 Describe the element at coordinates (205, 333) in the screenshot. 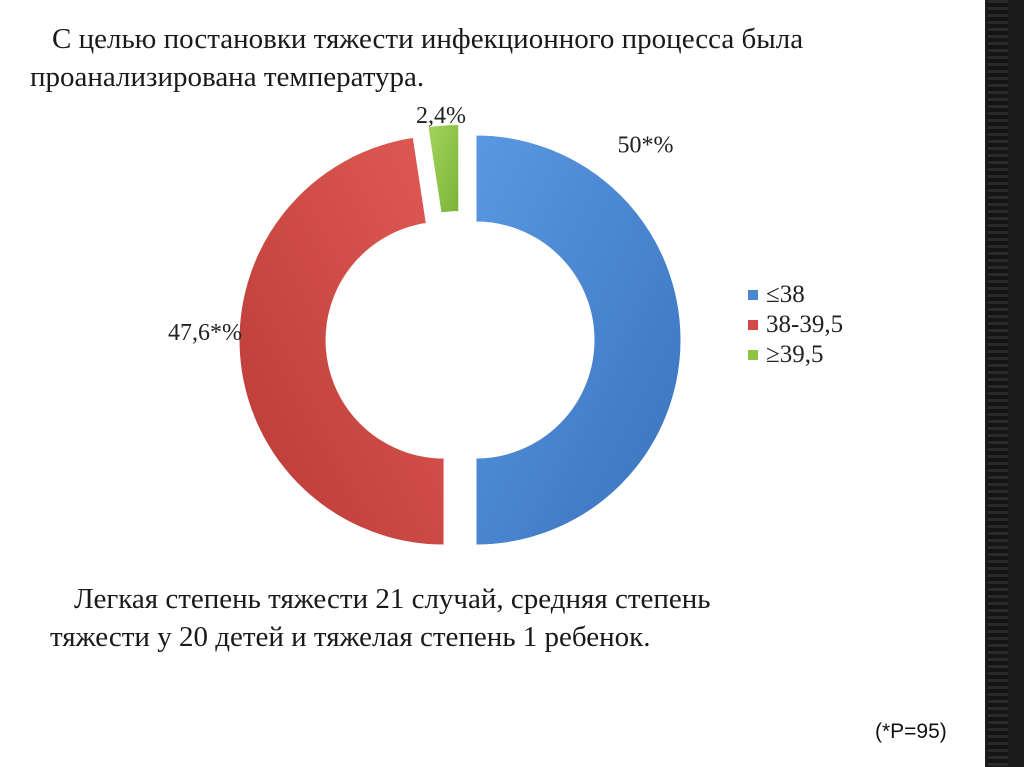

I see `data-label-1: 47,6*%` at that location.